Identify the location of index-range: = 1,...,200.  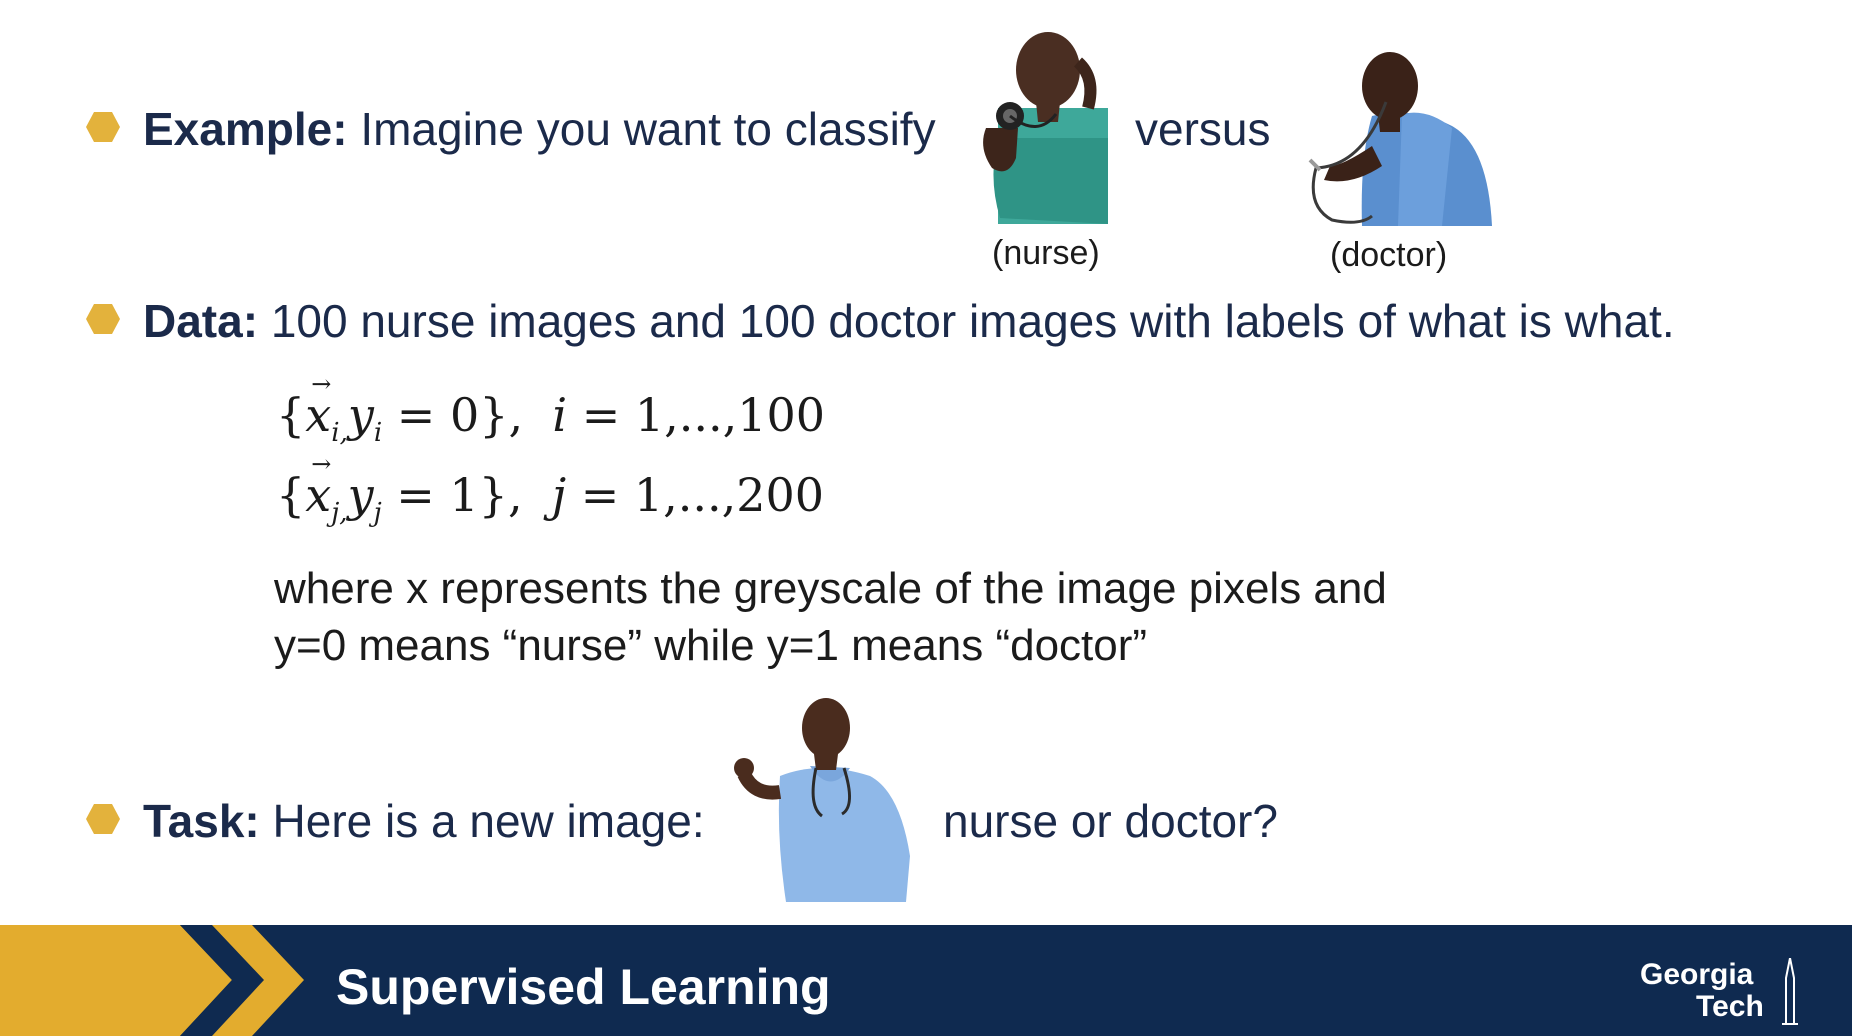
(695, 495).